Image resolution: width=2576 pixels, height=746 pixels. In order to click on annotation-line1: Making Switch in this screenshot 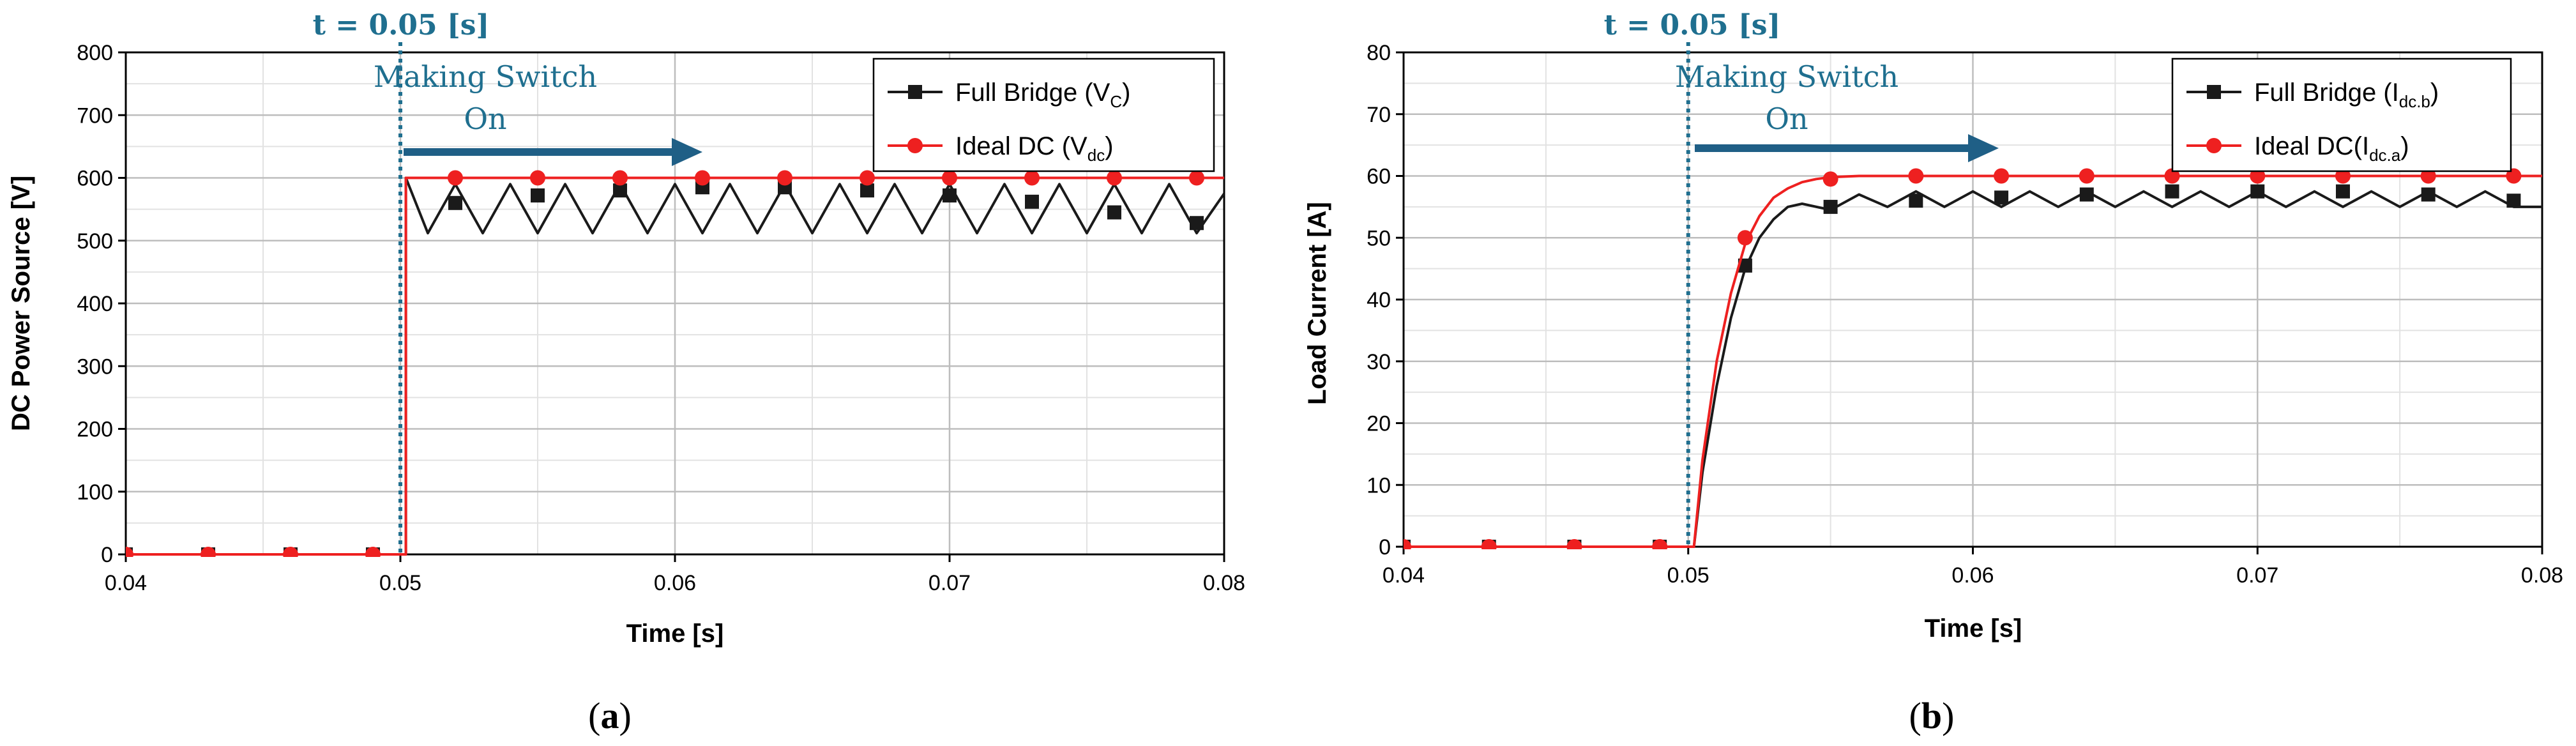, I will do `click(486, 76)`.